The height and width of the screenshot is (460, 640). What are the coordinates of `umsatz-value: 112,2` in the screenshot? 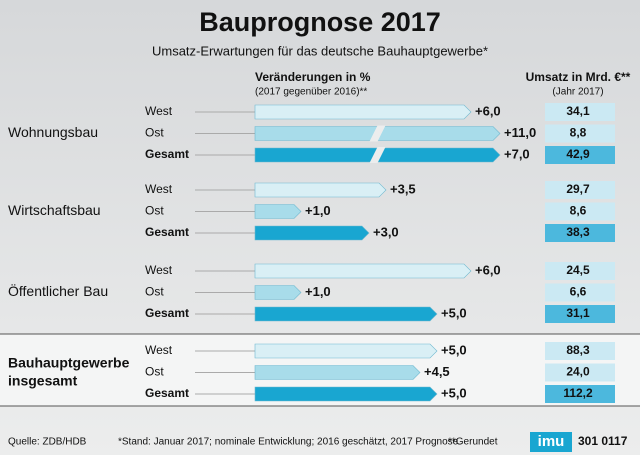 It's located at (578, 393).